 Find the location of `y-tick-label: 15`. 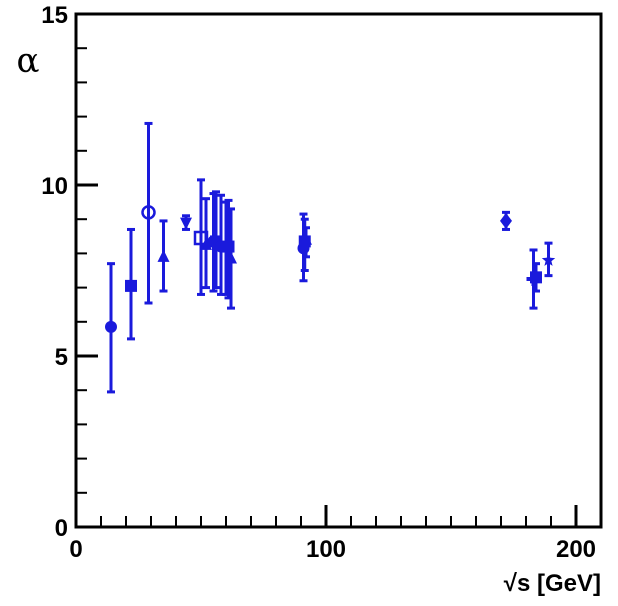

y-tick-label: 15 is located at coordinates (54, 15).